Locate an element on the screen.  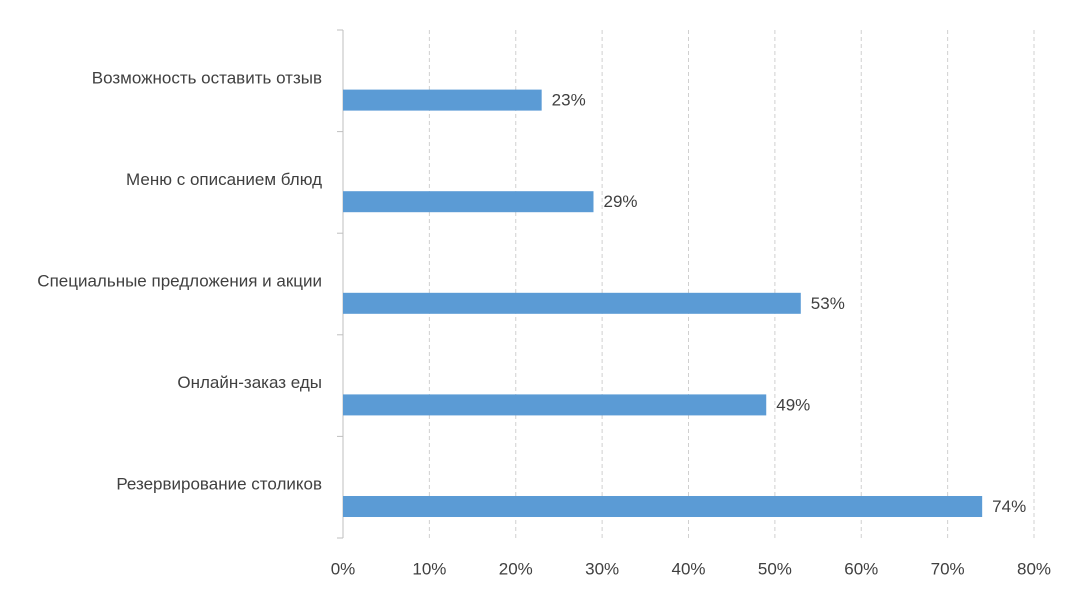
x-tick-label: 50% is located at coordinates (775, 568).